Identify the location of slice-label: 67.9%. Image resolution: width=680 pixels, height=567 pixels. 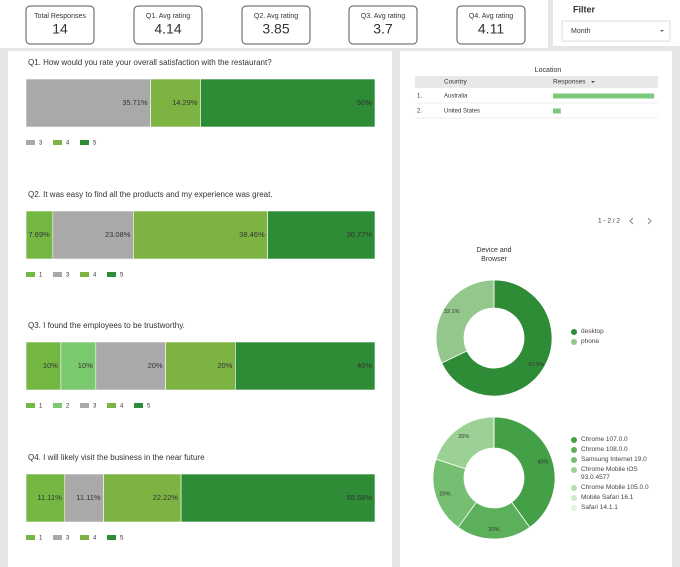
(536, 365).